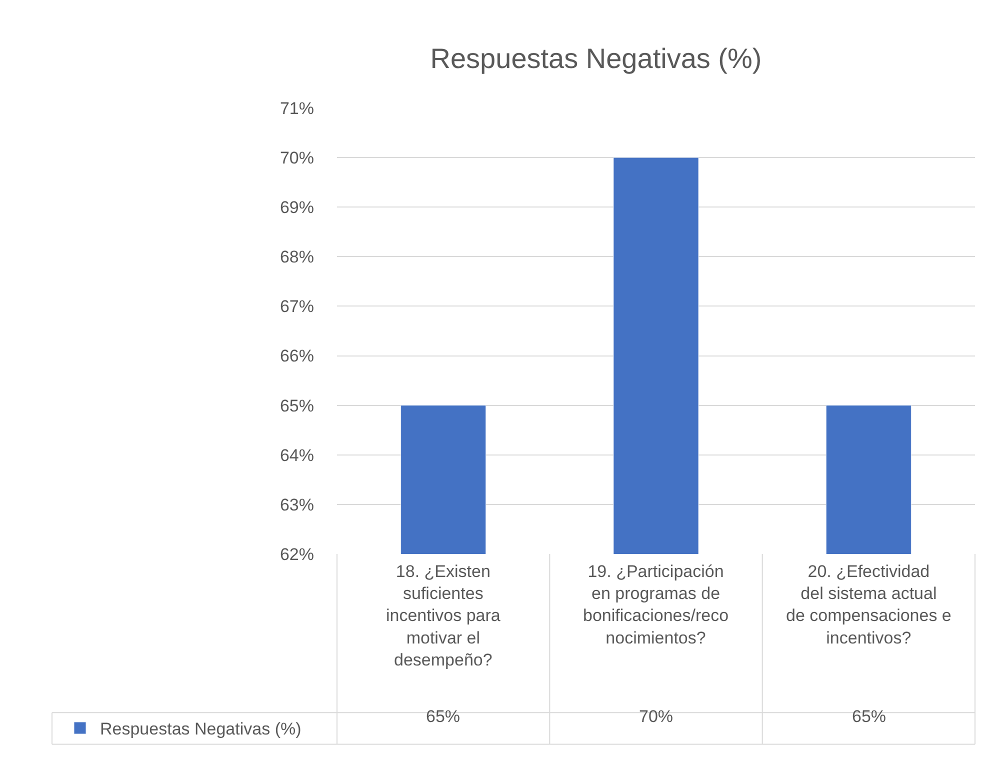 This screenshot has height=758, width=994. What do you see at coordinates (656, 605) in the screenshot?
I see `x-tick-label: 19. ¿Participación en programas de bonificaciones/reconocimientos?` at bounding box center [656, 605].